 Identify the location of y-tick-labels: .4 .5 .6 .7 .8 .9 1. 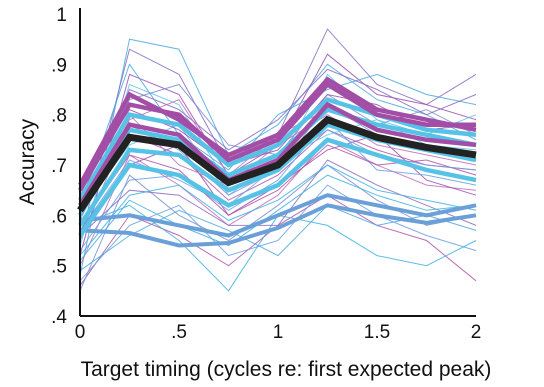
(59, 166).